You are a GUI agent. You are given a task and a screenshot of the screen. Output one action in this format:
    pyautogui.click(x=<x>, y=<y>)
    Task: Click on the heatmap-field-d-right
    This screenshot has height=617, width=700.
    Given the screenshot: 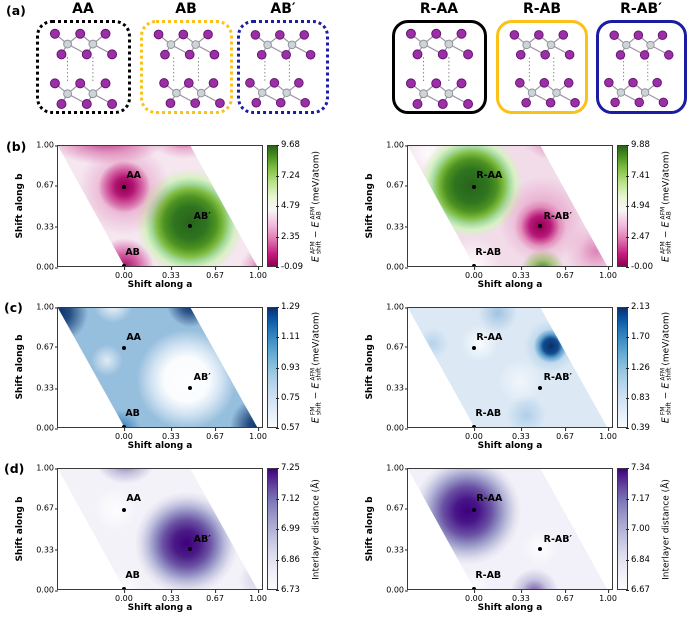 What is the action you would take?
    pyautogui.click(x=508, y=529)
    